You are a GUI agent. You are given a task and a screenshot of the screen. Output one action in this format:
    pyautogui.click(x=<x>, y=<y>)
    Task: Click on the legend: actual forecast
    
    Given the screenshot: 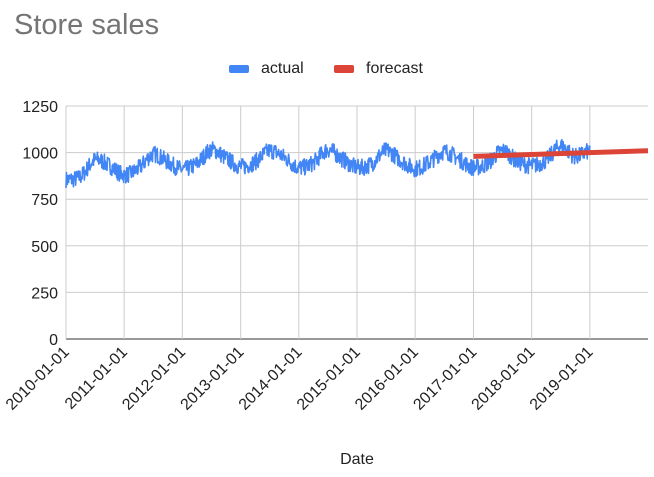 What is the action you would take?
    pyautogui.click(x=327, y=71)
    